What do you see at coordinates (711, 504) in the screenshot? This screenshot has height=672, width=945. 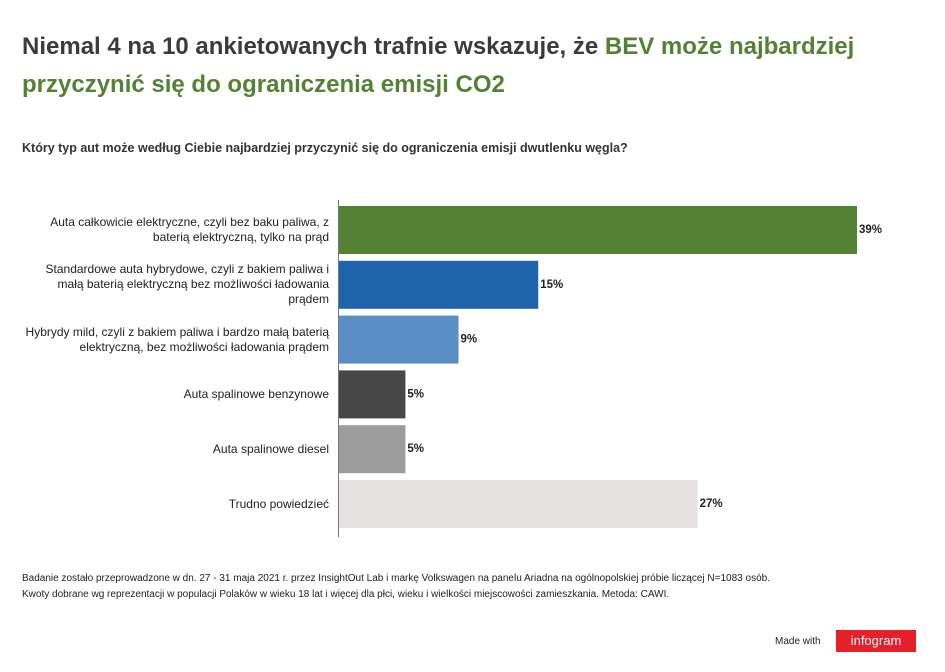 I see `value-label: 27%` at bounding box center [711, 504].